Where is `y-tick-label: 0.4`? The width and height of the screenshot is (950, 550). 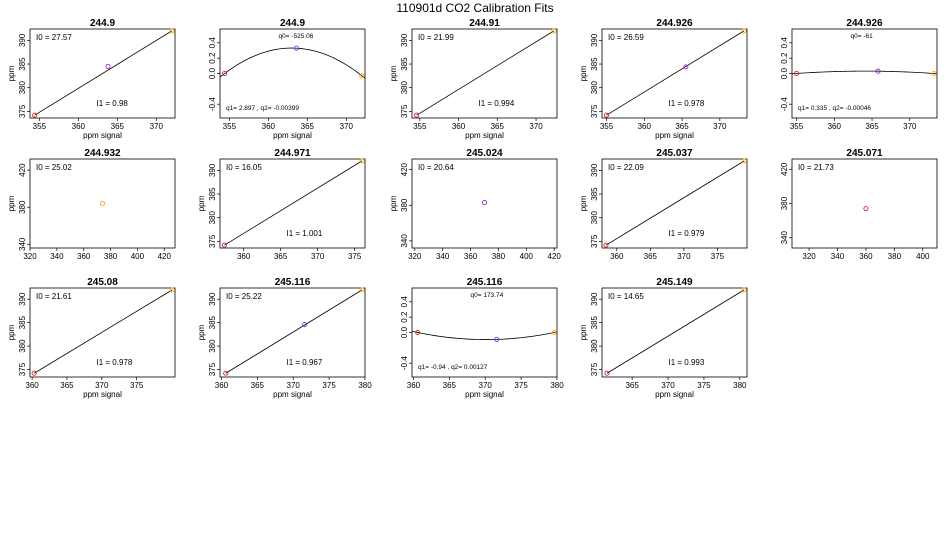 y-tick-label: 0.4 is located at coordinates (212, 43).